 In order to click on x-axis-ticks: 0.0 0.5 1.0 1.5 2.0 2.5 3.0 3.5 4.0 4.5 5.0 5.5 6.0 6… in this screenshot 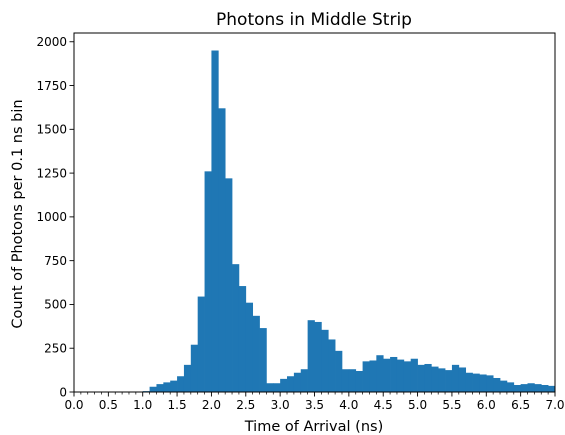, I will do `click(314, 402)`.